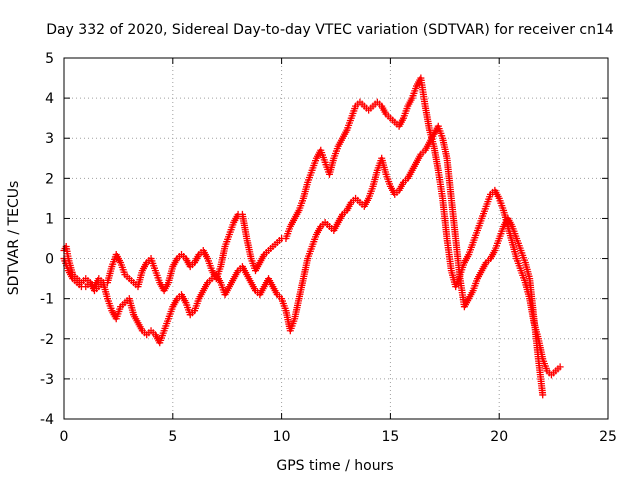  I want to click on x-axis-label: GPS time / hours, so click(334, 466).